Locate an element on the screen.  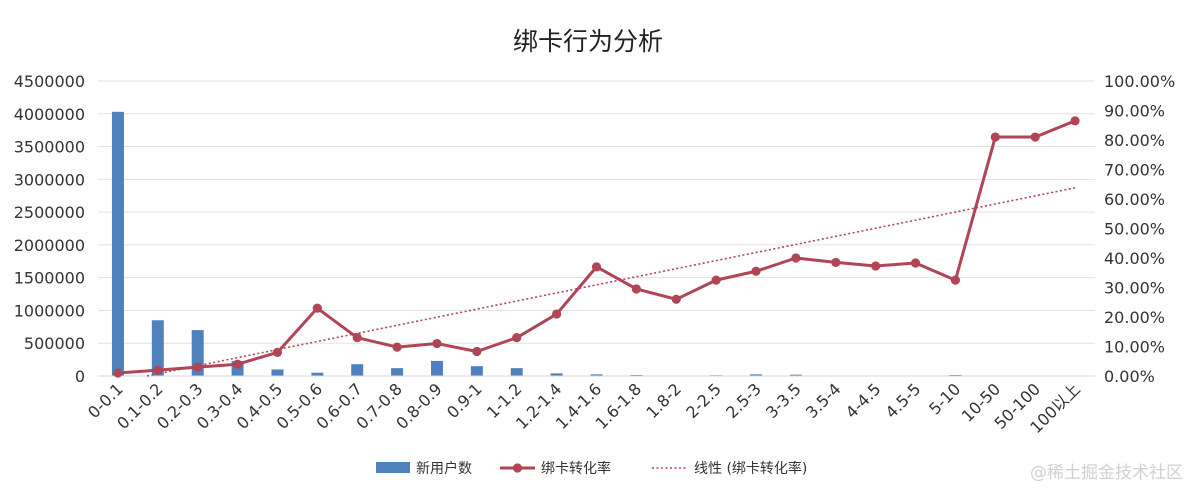
legend-bar-swatch is located at coordinates (393, 467).